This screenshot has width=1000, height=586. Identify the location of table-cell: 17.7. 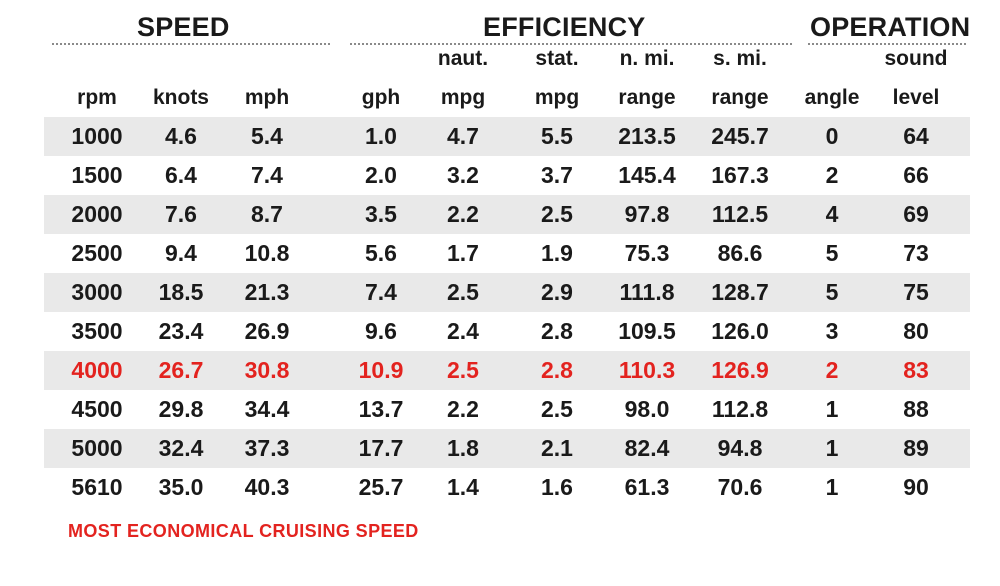
(381, 448).